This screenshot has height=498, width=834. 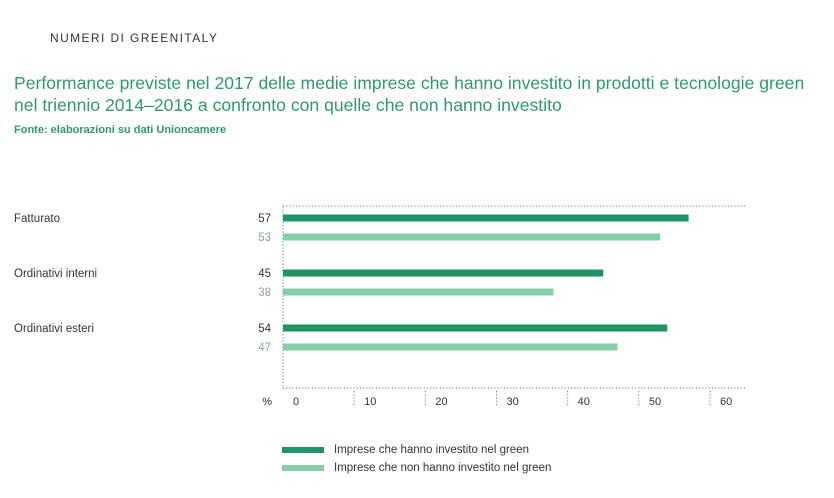 I want to click on bar-value-label: 47, so click(x=264, y=348).